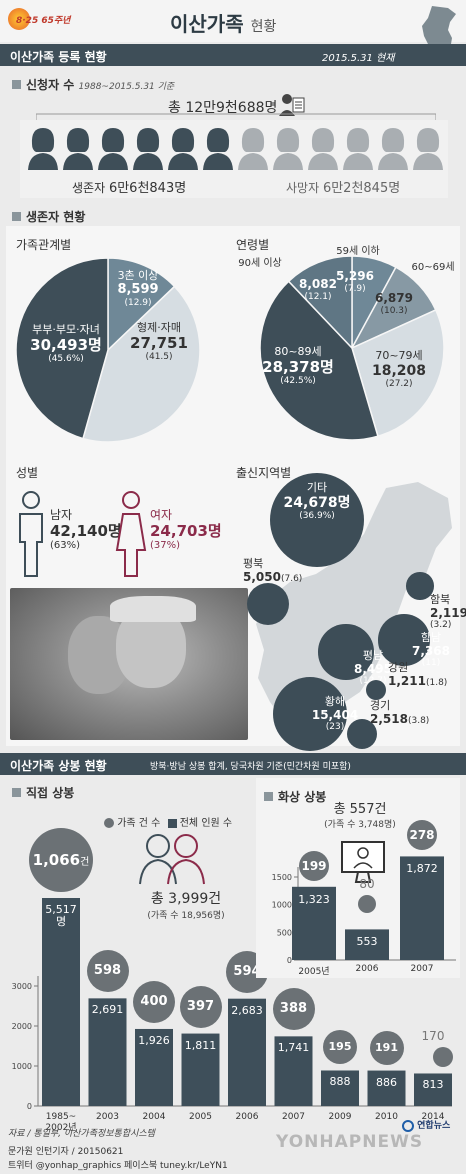  I want to click on dead-count: 사망자 6만2천845명, so click(343, 188).